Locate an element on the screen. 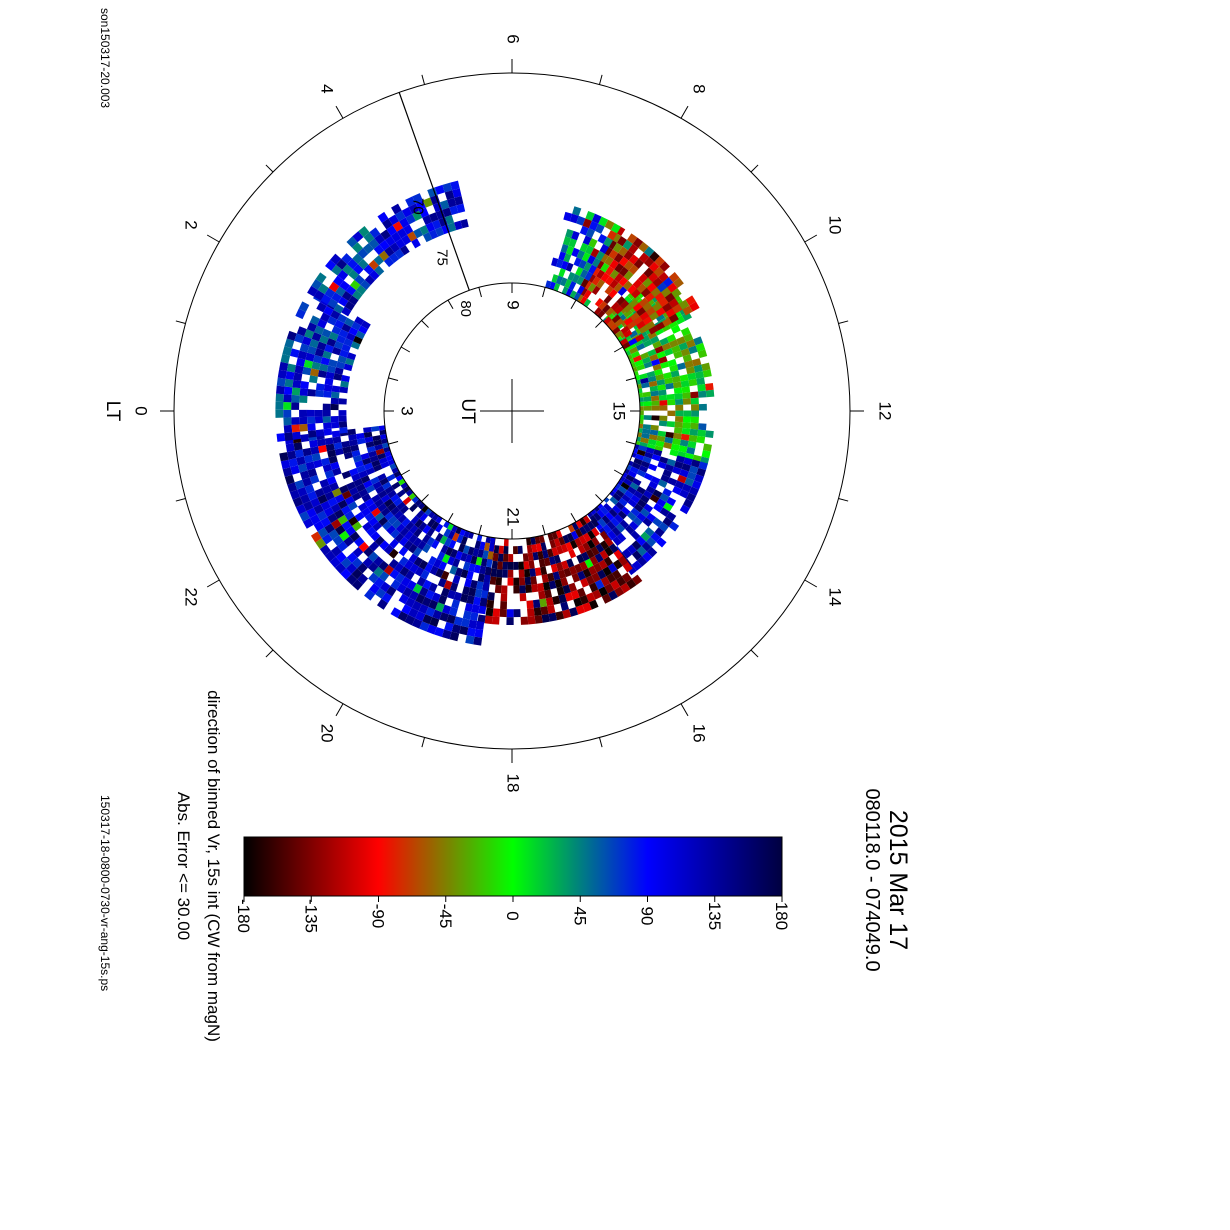 The height and width of the screenshot is (1230, 1230). lt-tick is located at coordinates (843, 499).